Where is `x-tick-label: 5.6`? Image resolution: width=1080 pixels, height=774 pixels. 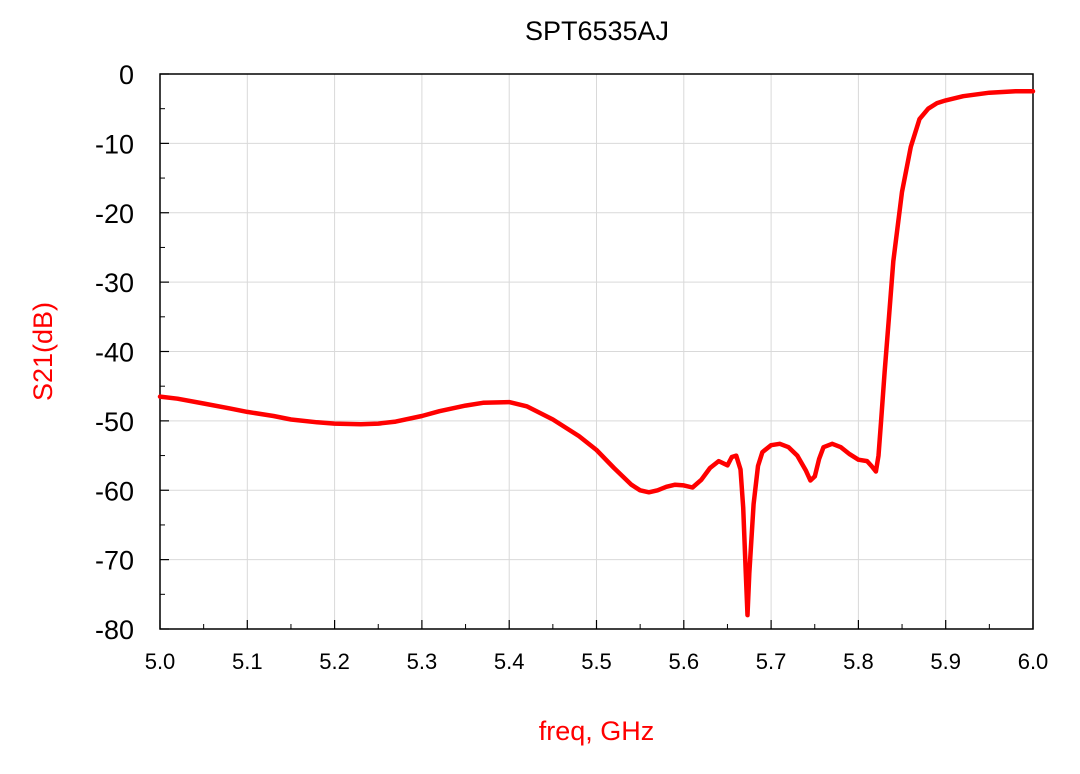
x-tick-label: 5.6 is located at coordinates (684, 661).